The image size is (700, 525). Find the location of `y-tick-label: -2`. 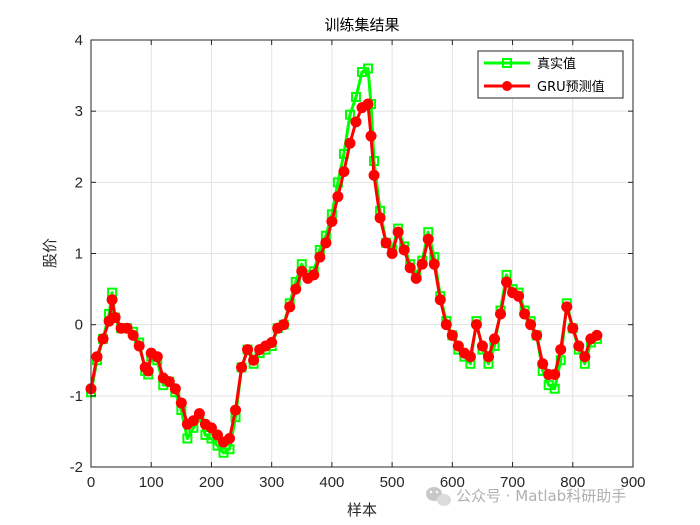

y-tick-label: -2 is located at coordinates (76, 467).